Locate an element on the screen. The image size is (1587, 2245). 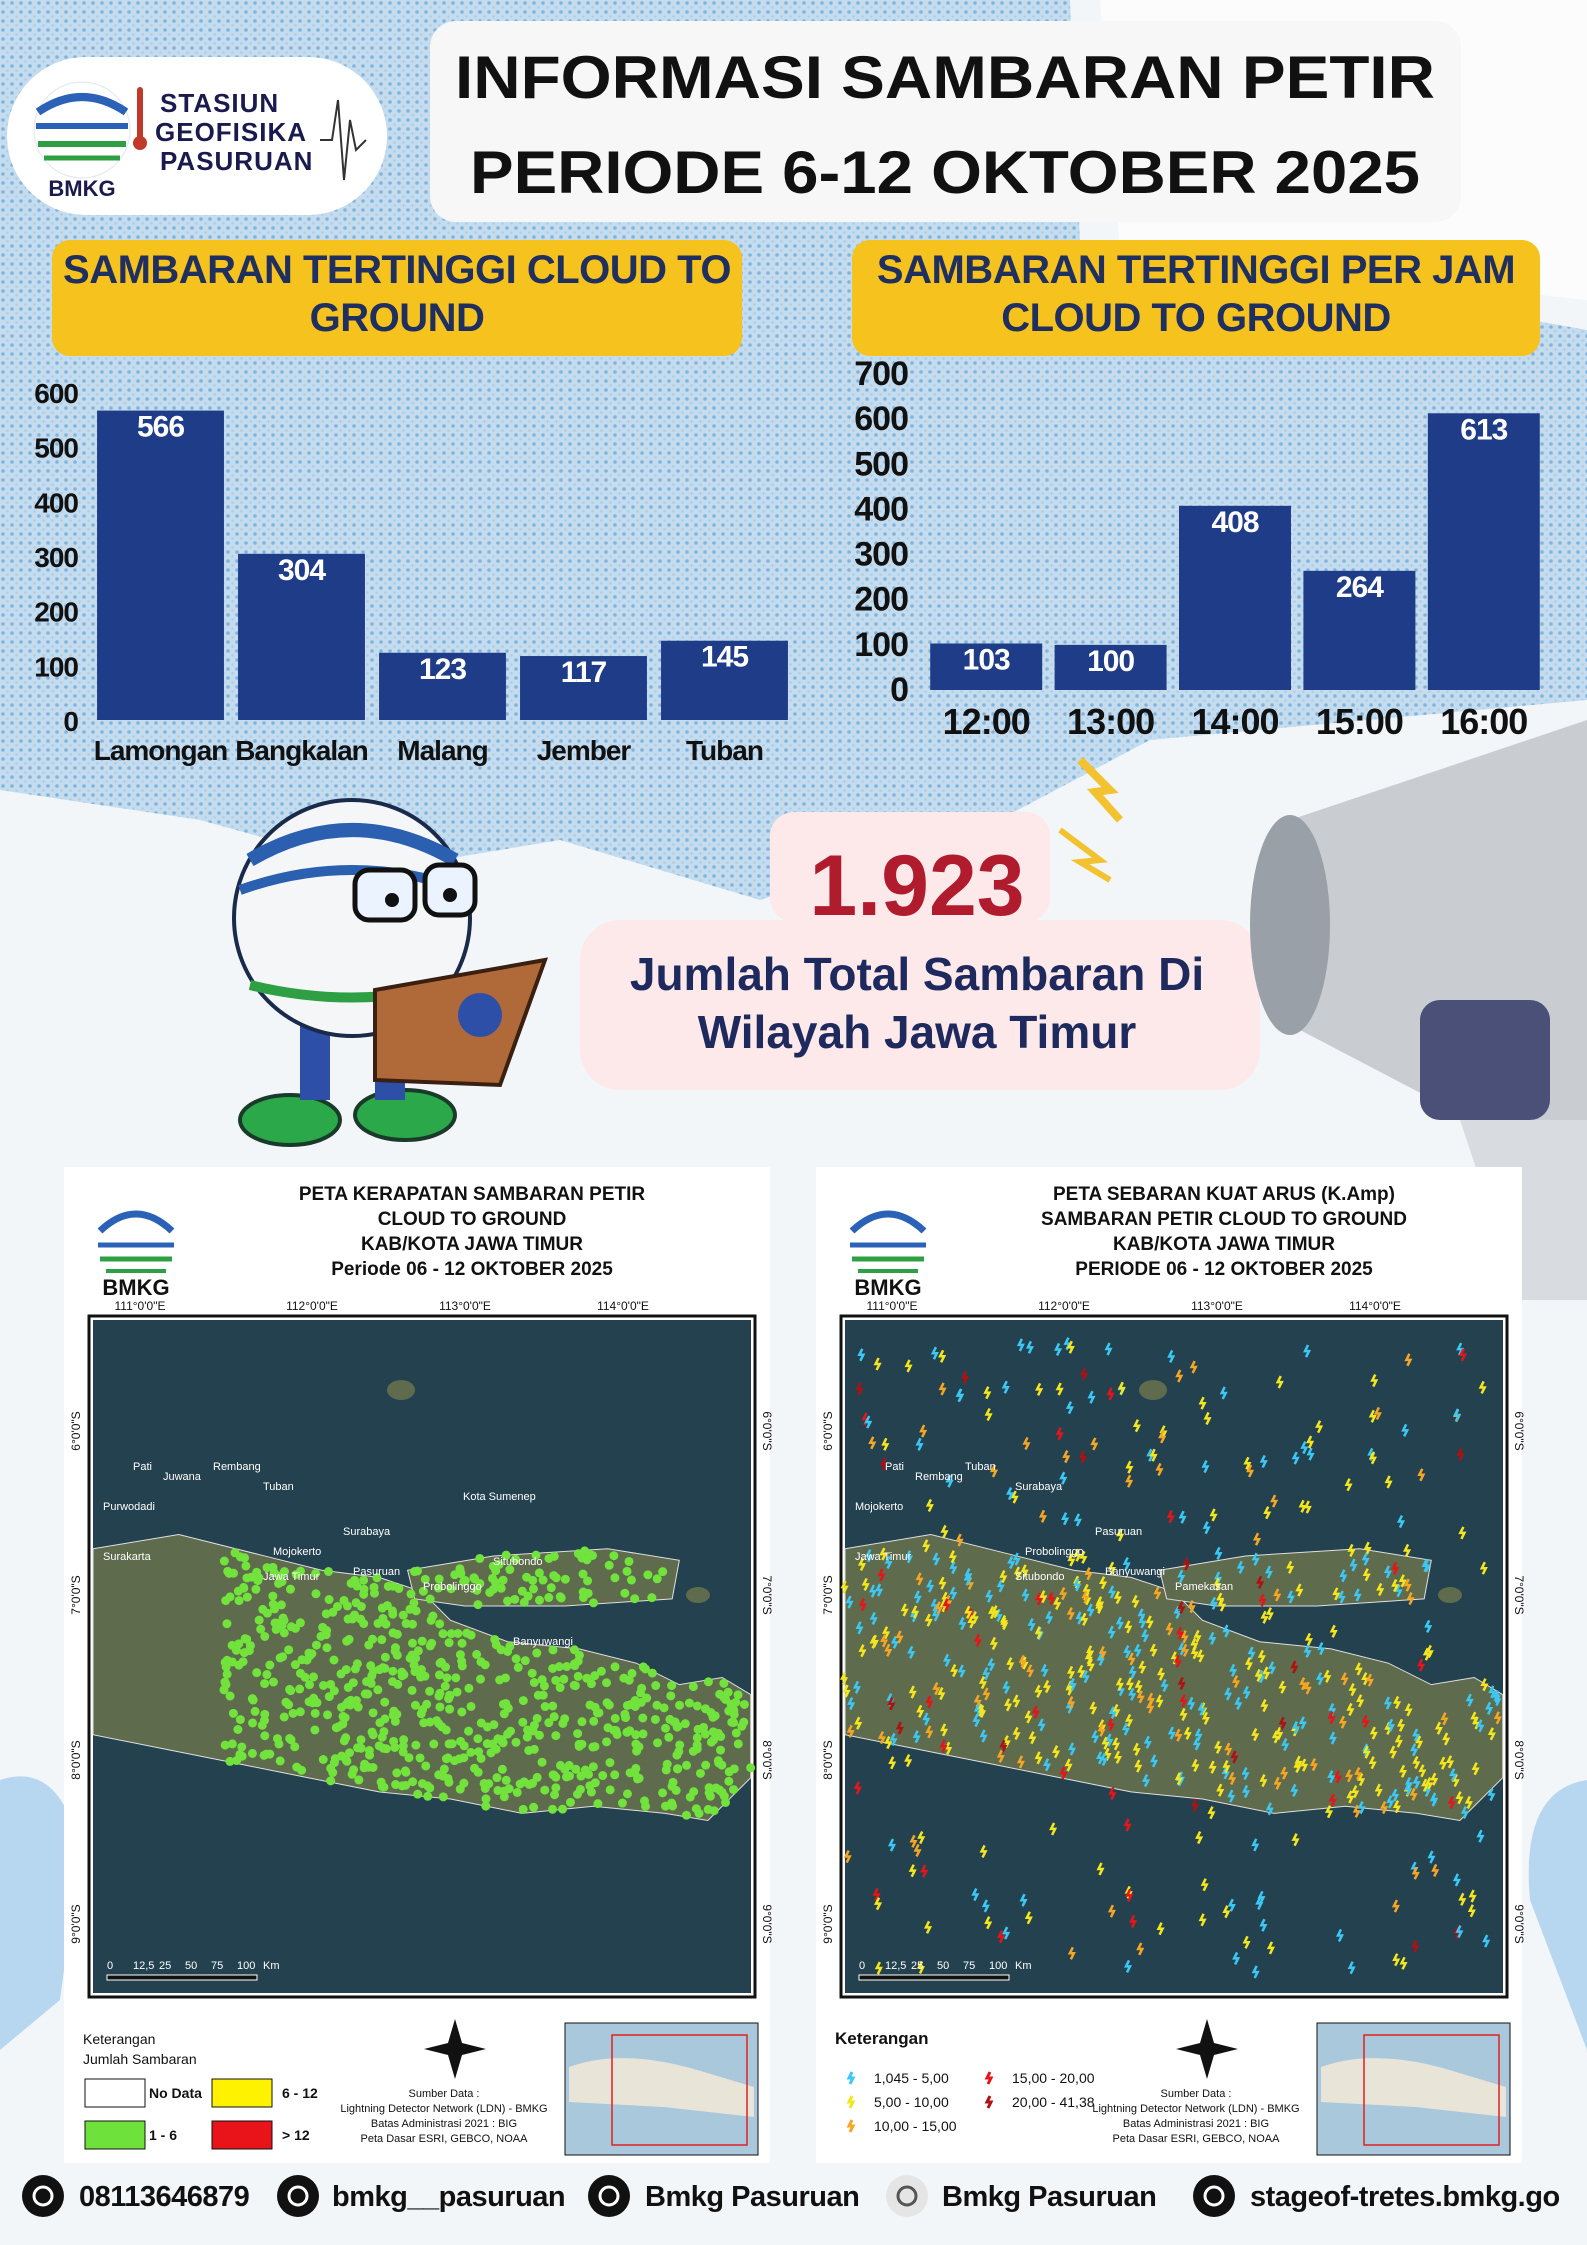
legend-swatch is located at coordinates (242, 2135).